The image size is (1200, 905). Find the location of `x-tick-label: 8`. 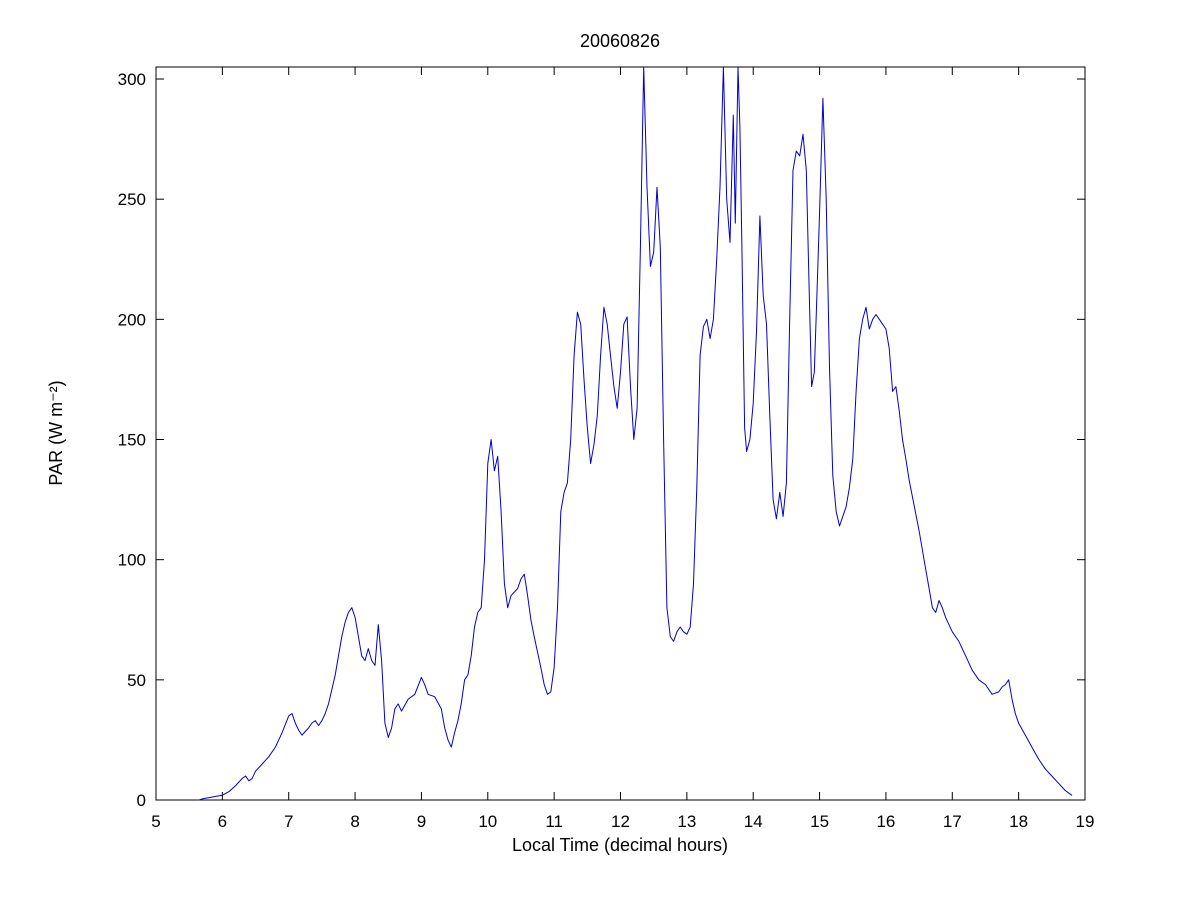

x-tick-label: 8 is located at coordinates (354, 821).